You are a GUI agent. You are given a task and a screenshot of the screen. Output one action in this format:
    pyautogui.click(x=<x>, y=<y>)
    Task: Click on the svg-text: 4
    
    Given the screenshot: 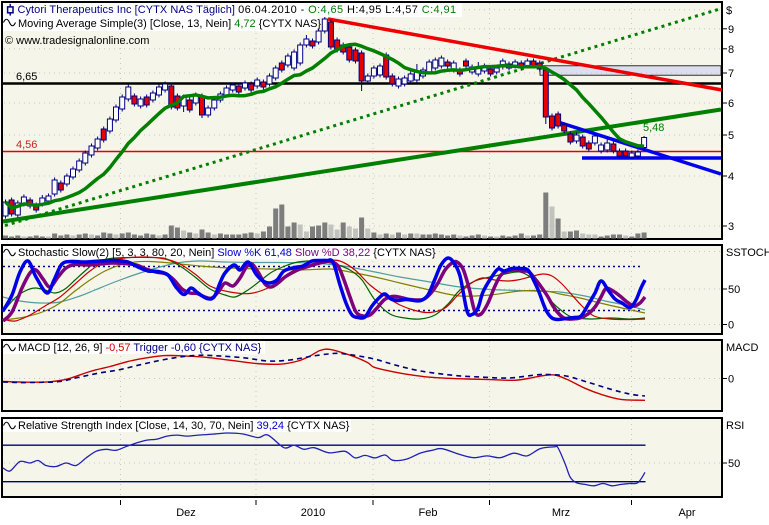 What is the action you would take?
    pyautogui.click(x=731, y=177)
    